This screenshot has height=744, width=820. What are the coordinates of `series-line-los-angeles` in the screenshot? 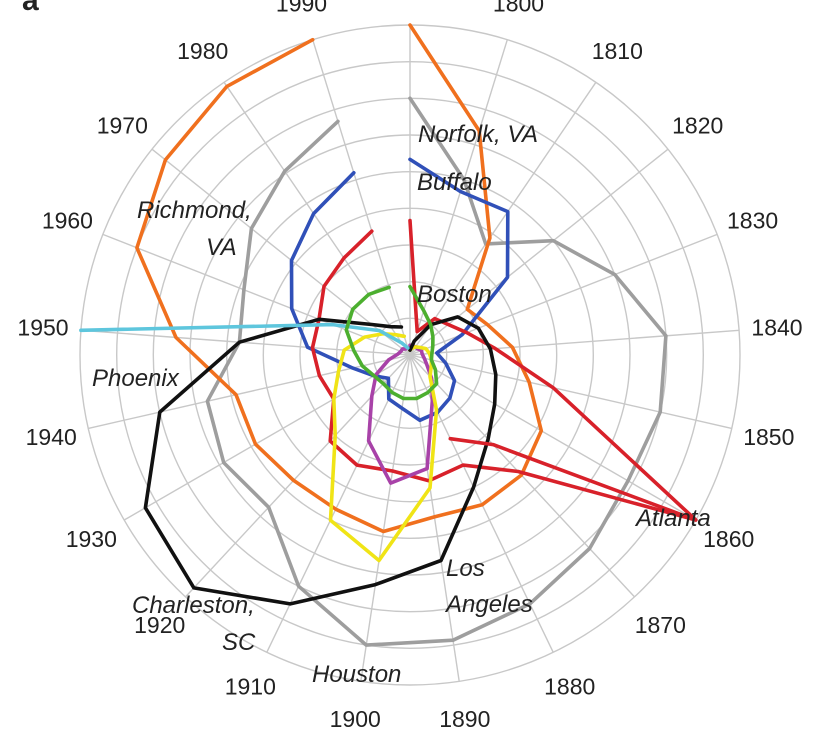 It's located at (400, 414).